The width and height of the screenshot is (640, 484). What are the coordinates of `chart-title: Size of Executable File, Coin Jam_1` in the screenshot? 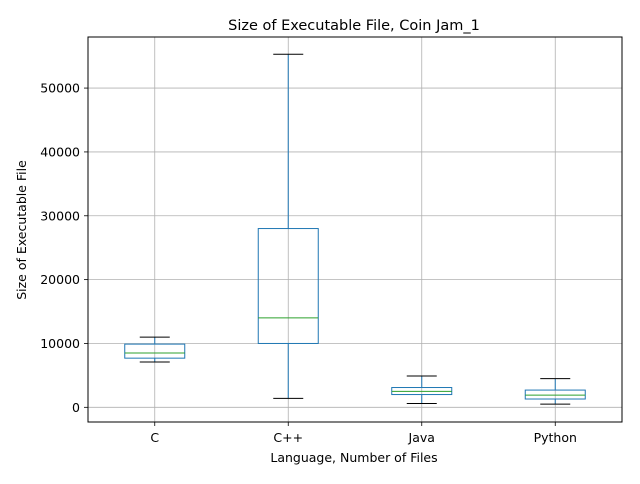 It's located at (354, 26).